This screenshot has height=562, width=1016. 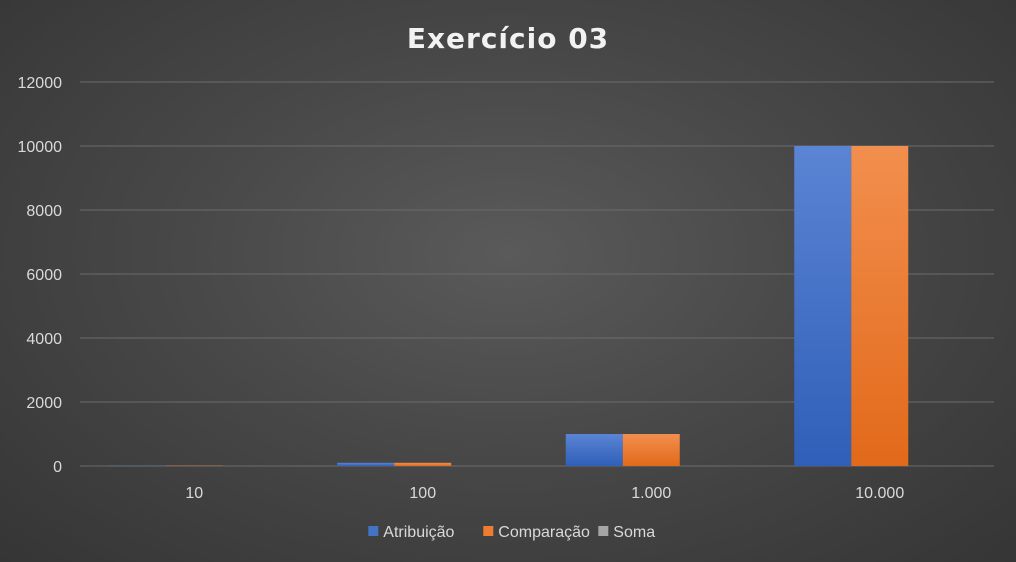 I want to click on chart-title: Exercício 03, so click(x=508, y=38).